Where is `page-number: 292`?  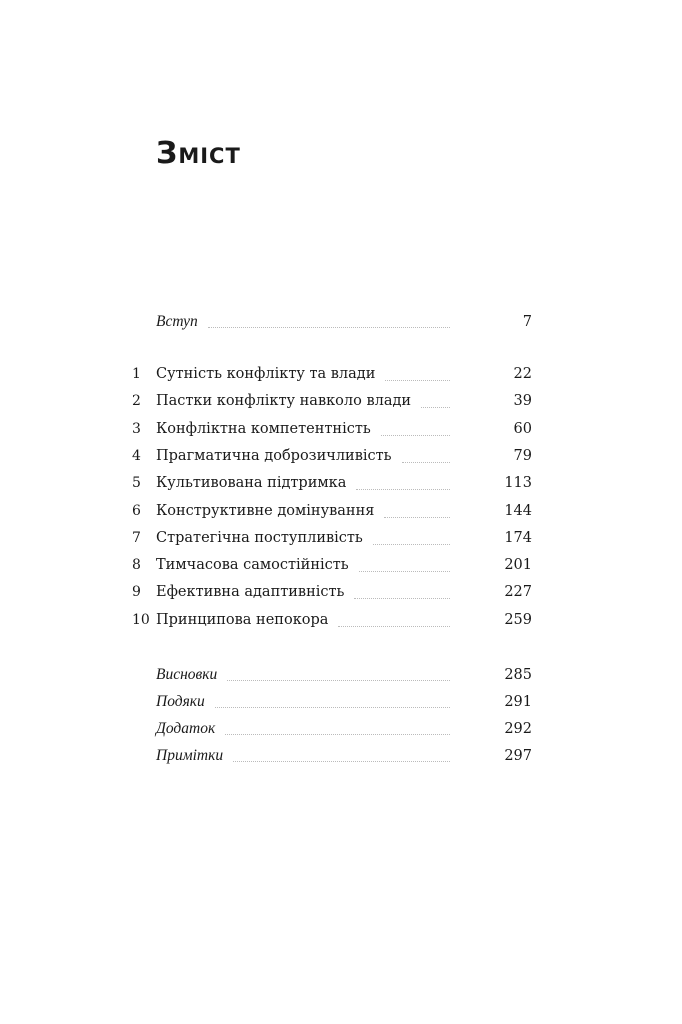
page-number: 292 is located at coordinates (518, 729).